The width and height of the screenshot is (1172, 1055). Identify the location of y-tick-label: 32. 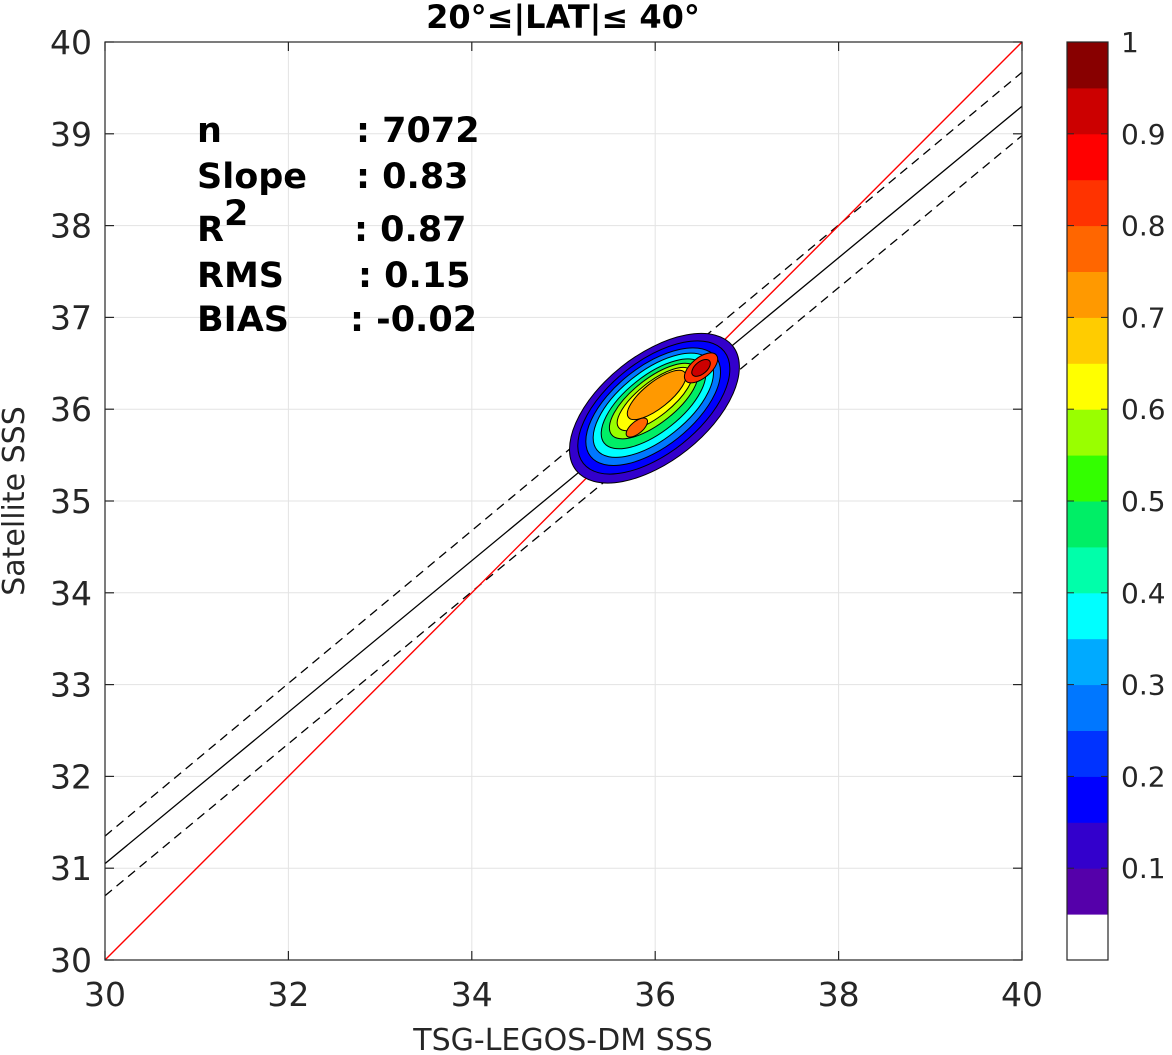
(71, 776).